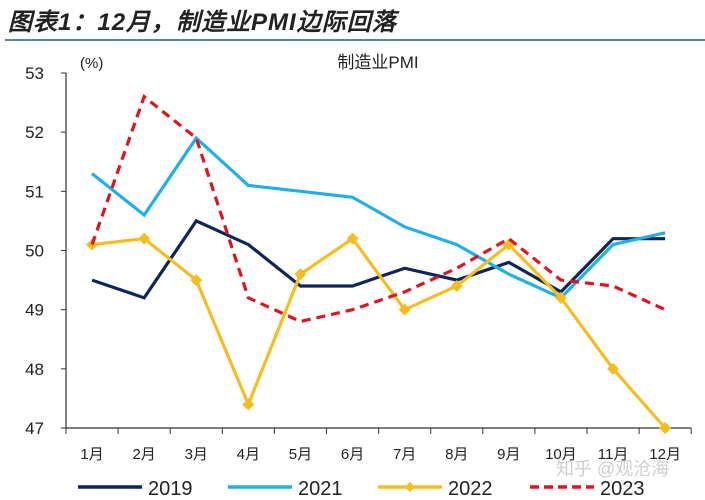 The image size is (705, 500). What do you see at coordinates (410, 487) in the screenshot?
I see `legend-marker-2022` at bounding box center [410, 487].